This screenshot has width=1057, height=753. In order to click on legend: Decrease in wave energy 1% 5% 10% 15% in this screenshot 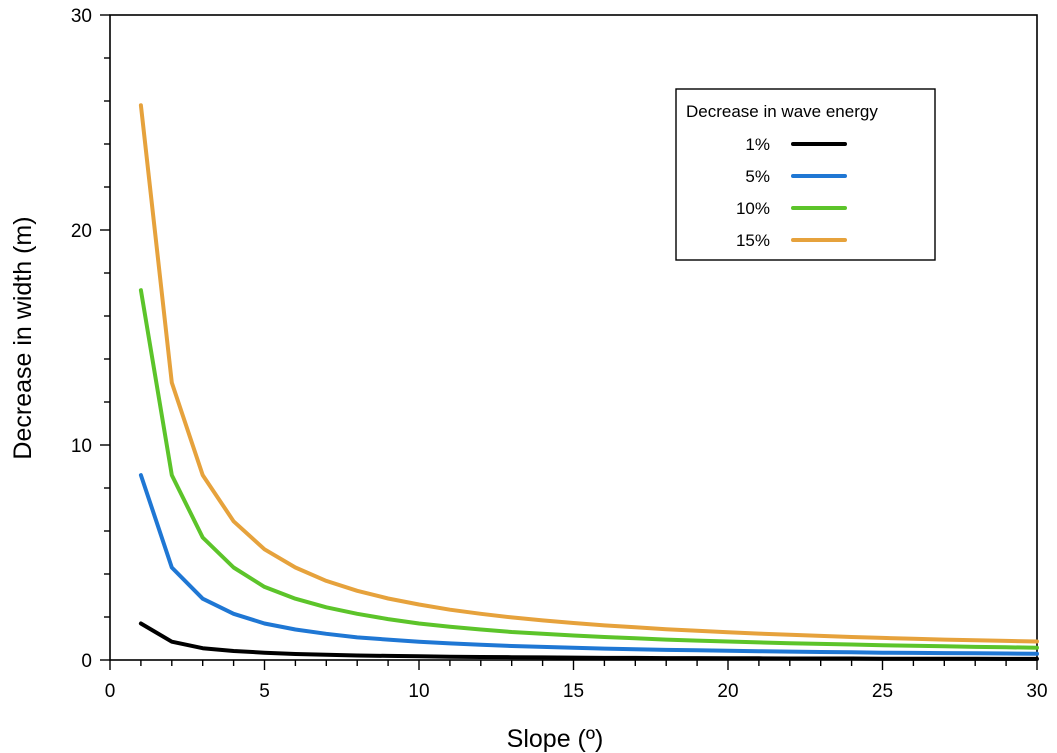, I will do `click(805, 174)`.